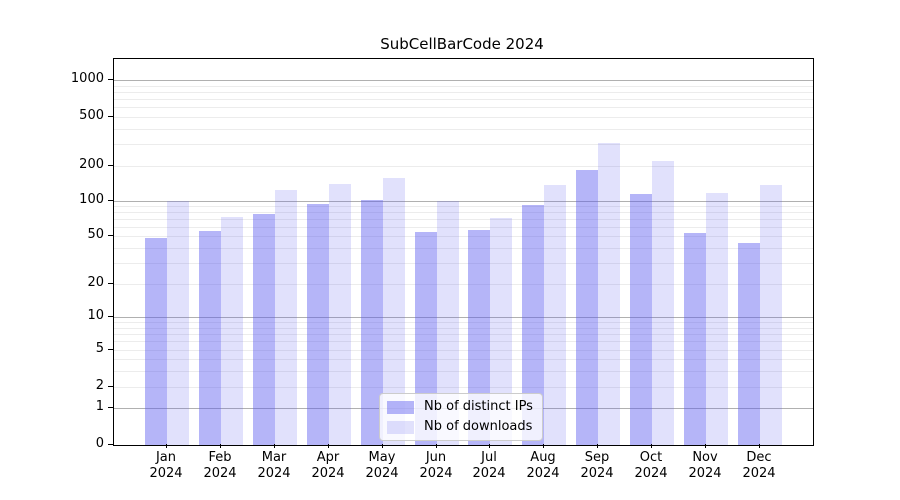 The height and width of the screenshot is (500, 900). What do you see at coordinates (555, 315) in the screenshot?
I see `bar-aug-nb-of-downloads` at bounding box center [555, 315].